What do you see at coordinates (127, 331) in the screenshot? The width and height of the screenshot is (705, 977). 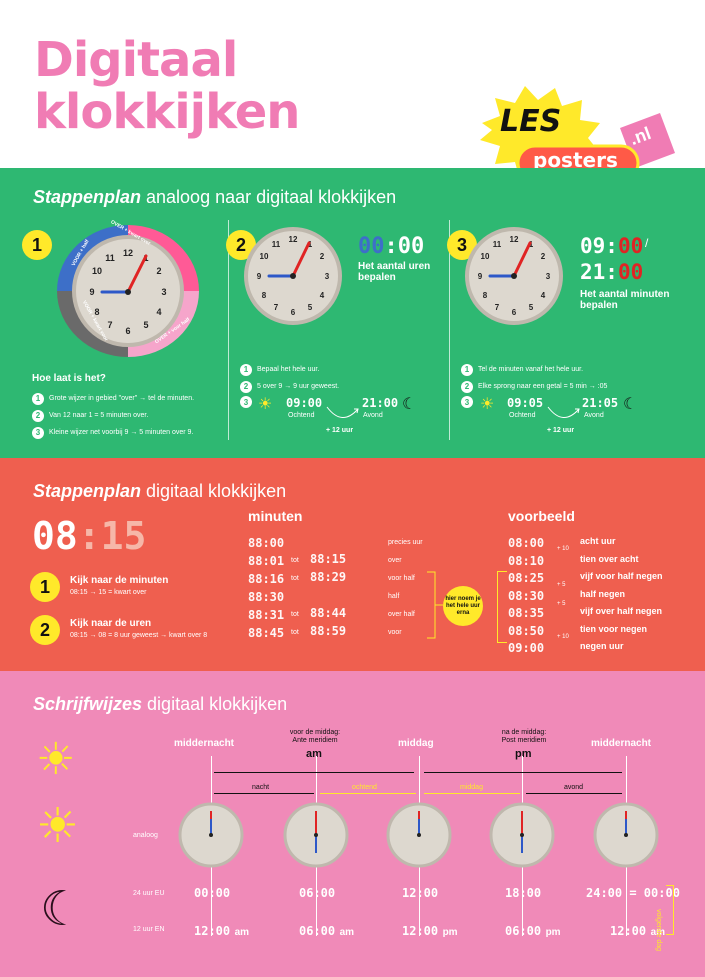 I see `svg-text: 6` at bounding box center [127, 331].